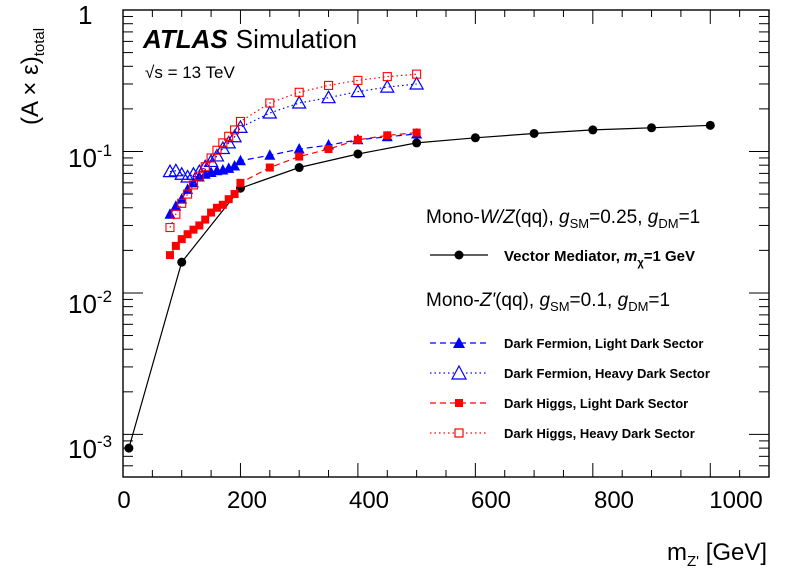  Describe the element at coordinates (90, 448) in the screenshot. I see `y-tick-label: 10⁻³` at that location.